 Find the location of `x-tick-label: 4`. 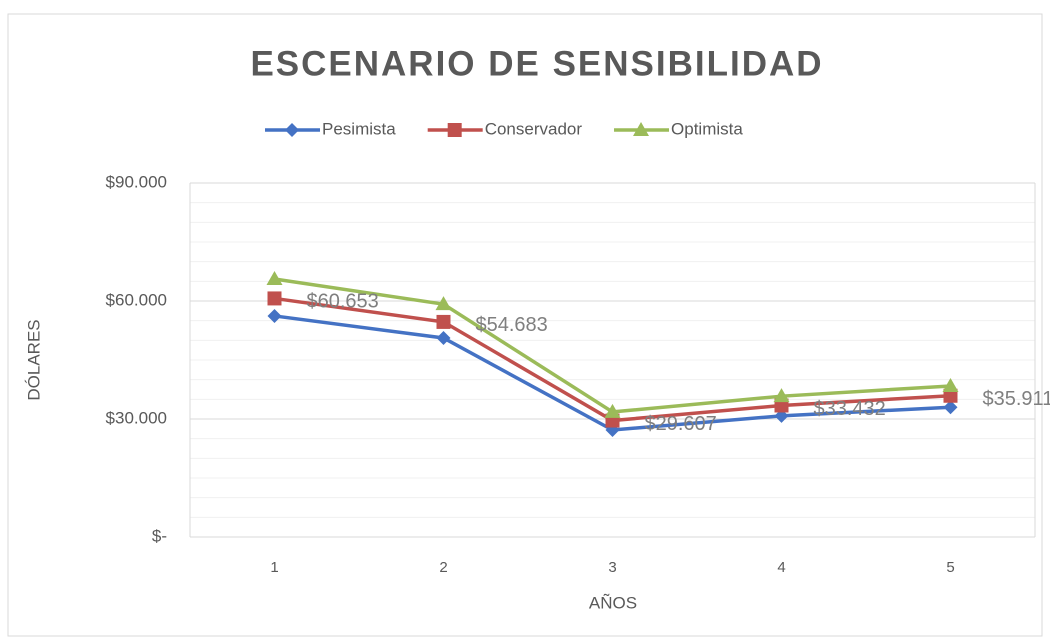

x-tick-label: 4 is located at coordinates (781, 567).